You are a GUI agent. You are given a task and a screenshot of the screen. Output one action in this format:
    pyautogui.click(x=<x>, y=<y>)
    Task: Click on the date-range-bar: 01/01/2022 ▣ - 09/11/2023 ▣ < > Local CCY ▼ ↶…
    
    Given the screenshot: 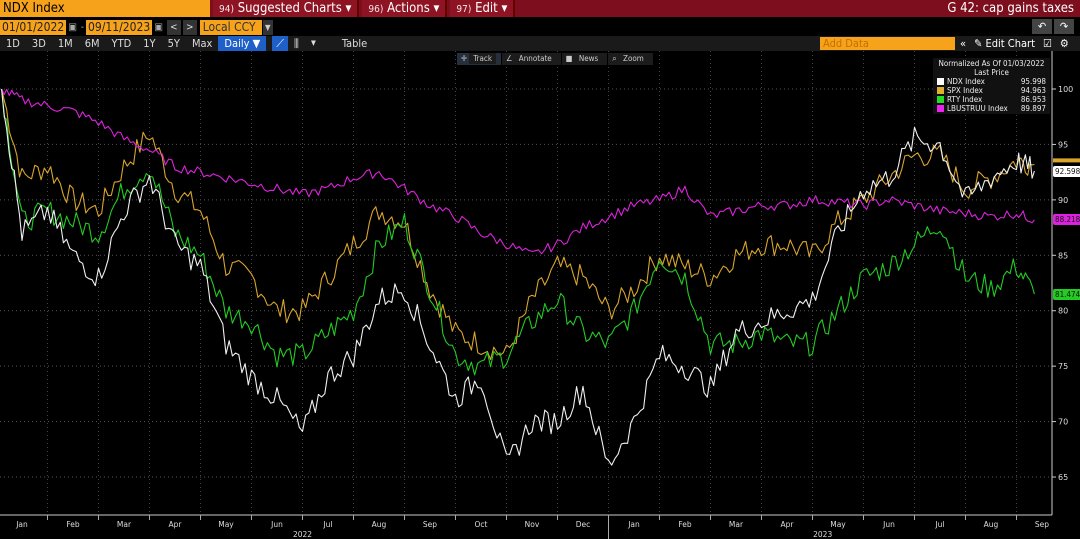 What is the action you would take?
    pyautogui.click(x=540, y=27)
    